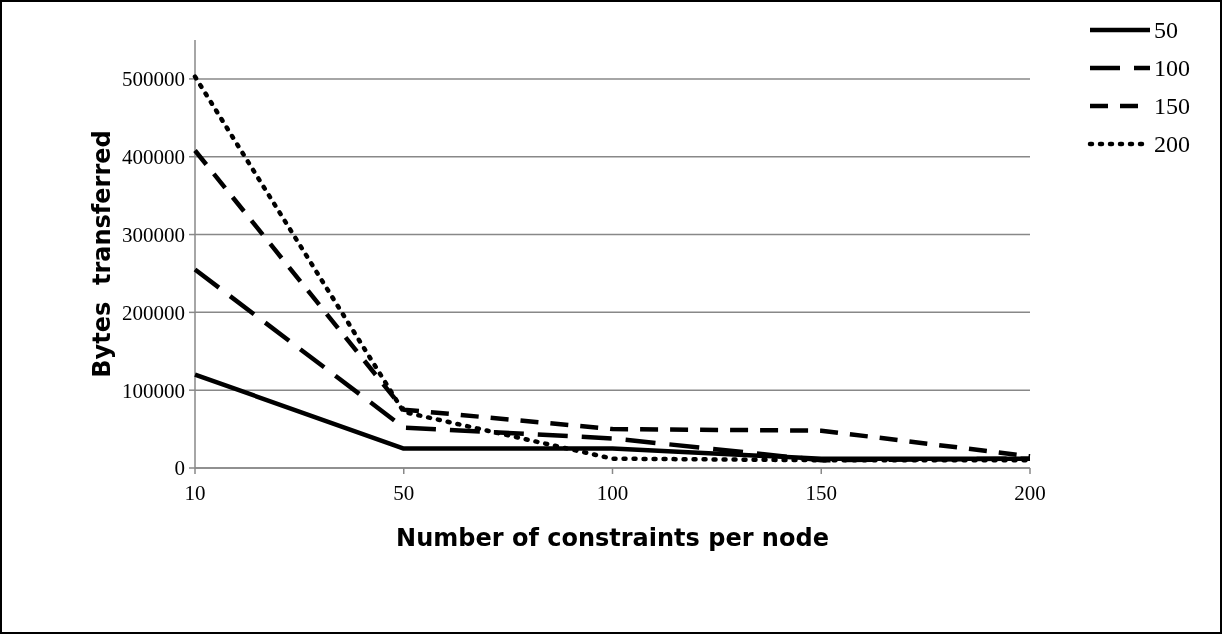 Image resolution: width=1222 pixels, height=634 pixels. I want to click on y-tick-label: 0, so click(179, 468).